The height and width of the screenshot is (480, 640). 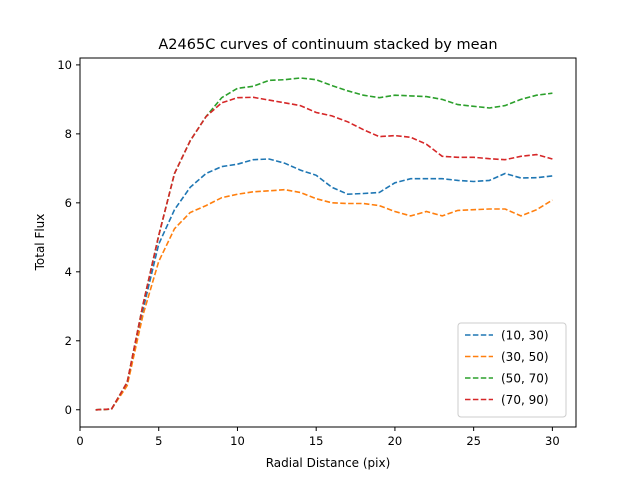 What do you see at coordinates (40, 243) in the screenshot?
I see `y-axis-label: Total Flux` at bounding box center [40, 243].